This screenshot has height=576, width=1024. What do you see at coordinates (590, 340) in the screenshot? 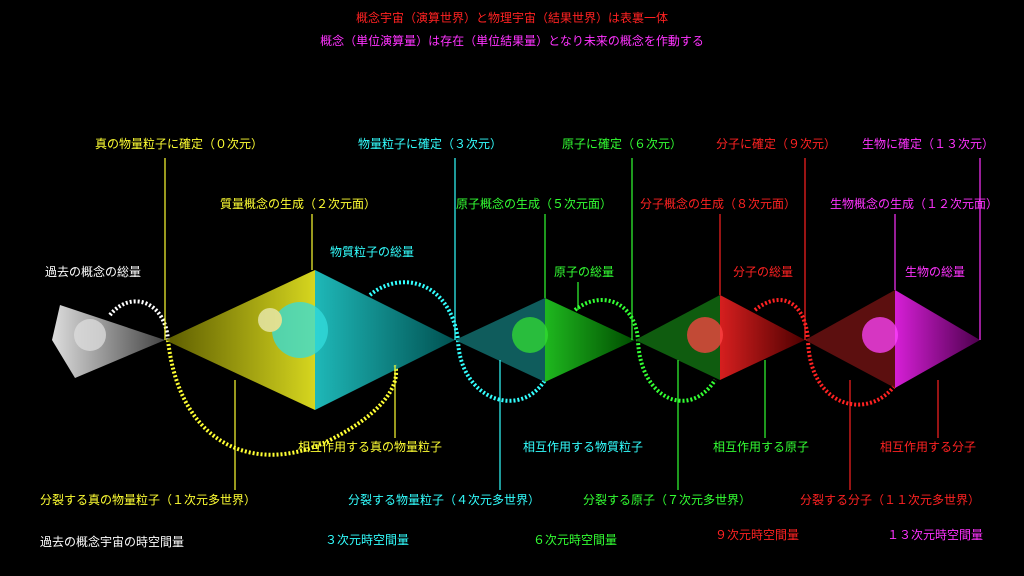
I see `green-cone` at bounding box center [590, 340].